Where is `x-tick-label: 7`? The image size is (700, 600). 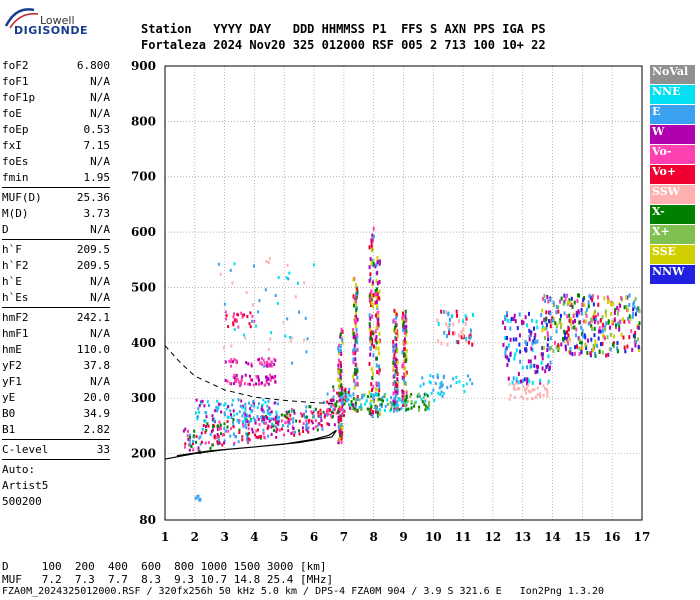 x-tick-label: 7 is located at coordinates (344, 537).